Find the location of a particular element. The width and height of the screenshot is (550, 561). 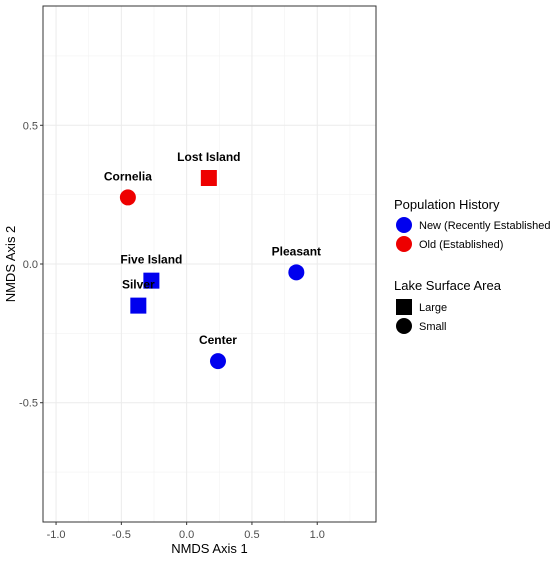

point-label: Silver is located at coordinates (138, 285).